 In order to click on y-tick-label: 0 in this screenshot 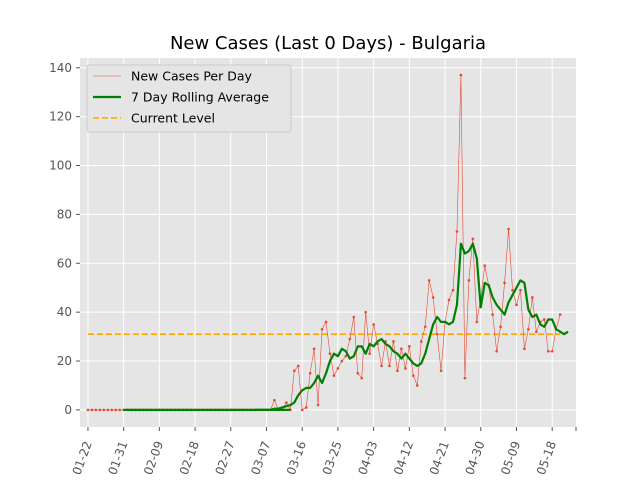, I will do `click(68, 410)`.